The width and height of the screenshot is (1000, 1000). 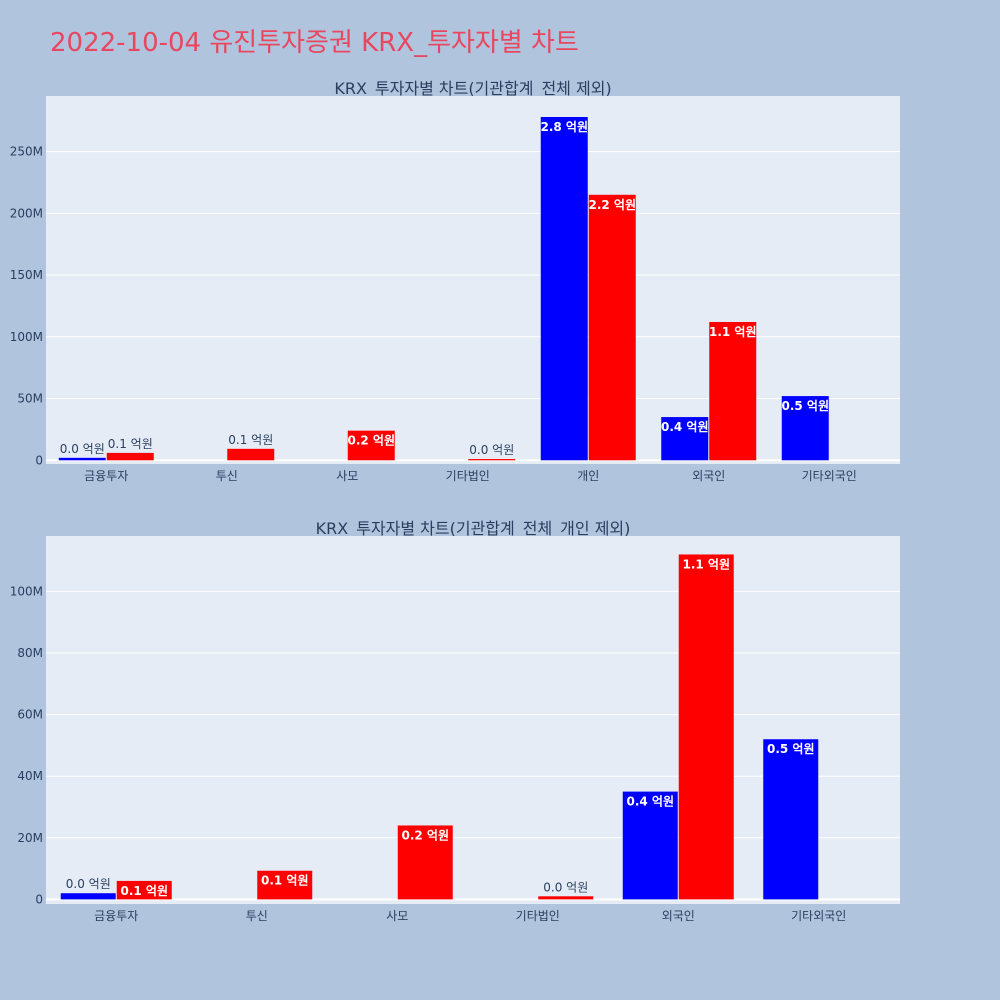 I want to click on y-tick-label: 60M, so click(x=30, y=715).